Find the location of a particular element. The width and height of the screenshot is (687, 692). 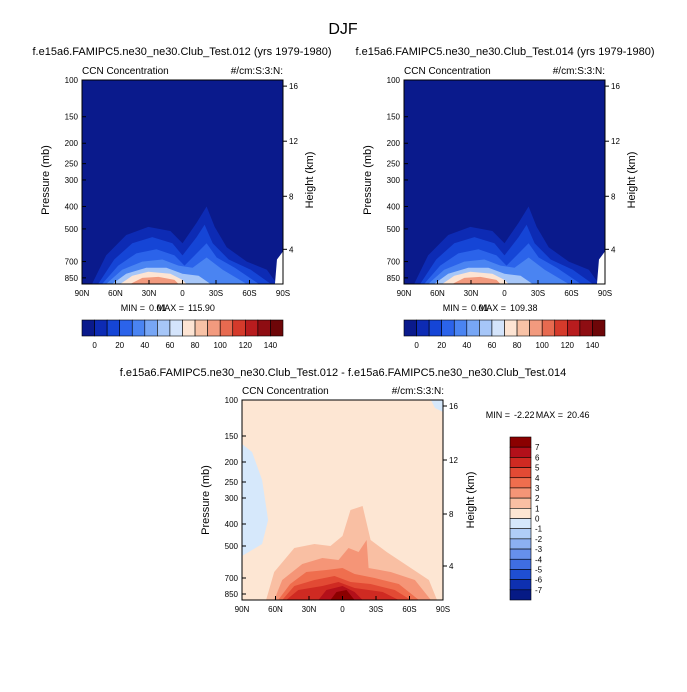

panel-3-x-ticks: 90N 60N 30N 0 30S 60S 90S is located at coordinates (342, 605).